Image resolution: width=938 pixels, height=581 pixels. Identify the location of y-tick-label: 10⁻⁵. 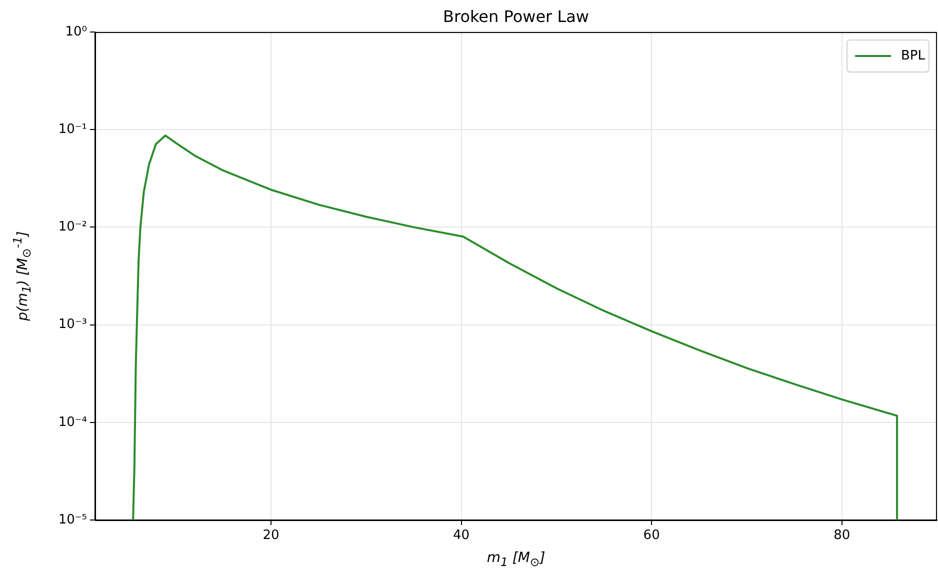
(72, 520).